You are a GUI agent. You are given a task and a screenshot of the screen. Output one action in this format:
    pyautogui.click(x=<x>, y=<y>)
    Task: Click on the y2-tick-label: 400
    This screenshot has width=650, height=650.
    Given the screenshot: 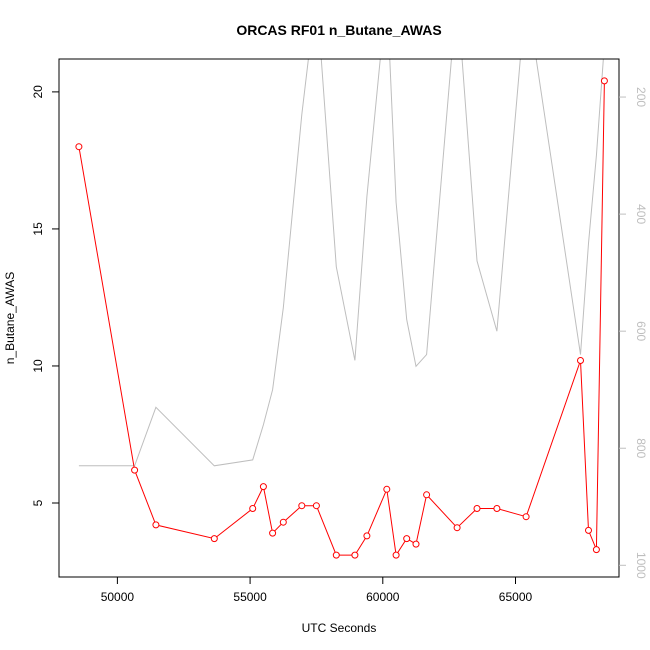 What is the action you would take?
    pyautogui.click(x=641, y=214)
    